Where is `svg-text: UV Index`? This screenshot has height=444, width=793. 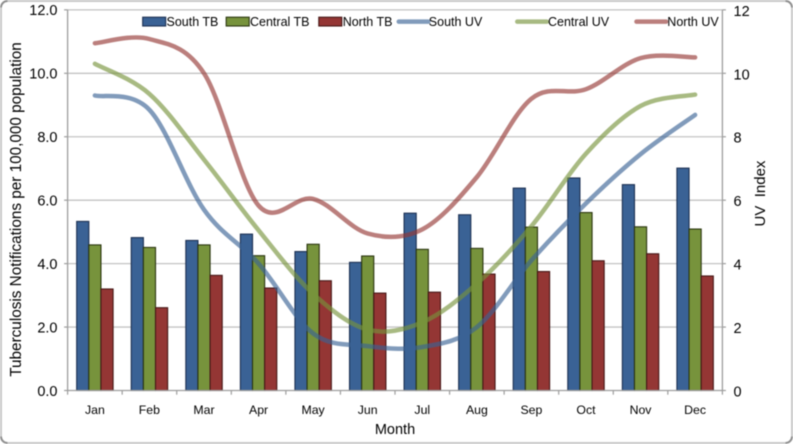 svg-text: UV Index is located at coordinates (760, 193).